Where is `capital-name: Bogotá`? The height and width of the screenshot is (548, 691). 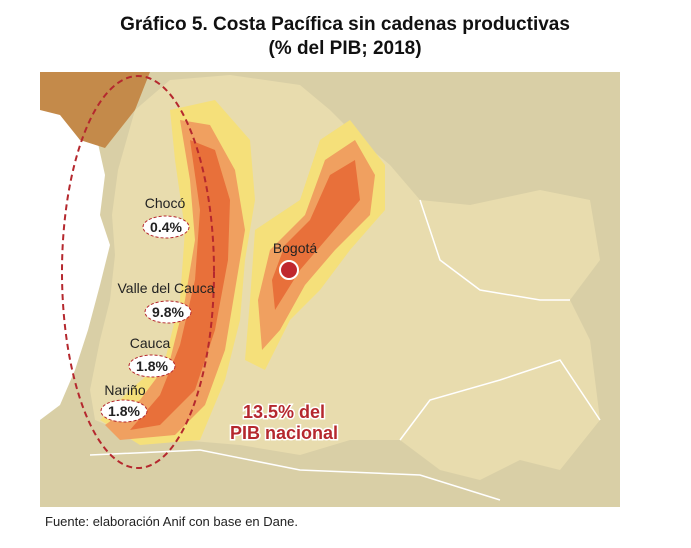
capital-name: Bogotá is located at coordinates (295, 248).